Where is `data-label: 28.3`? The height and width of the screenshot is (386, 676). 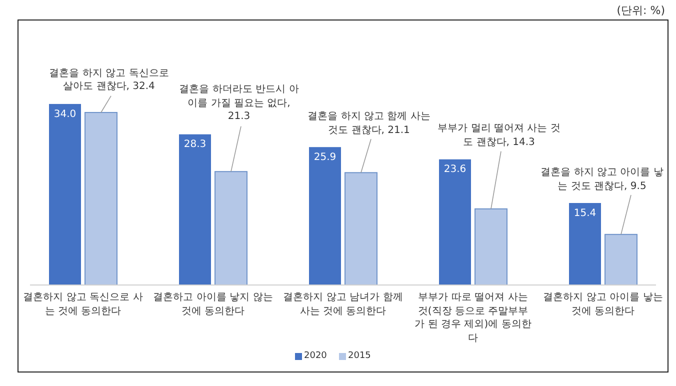 data-label: 28.3 is located at coordinates (195, 145).